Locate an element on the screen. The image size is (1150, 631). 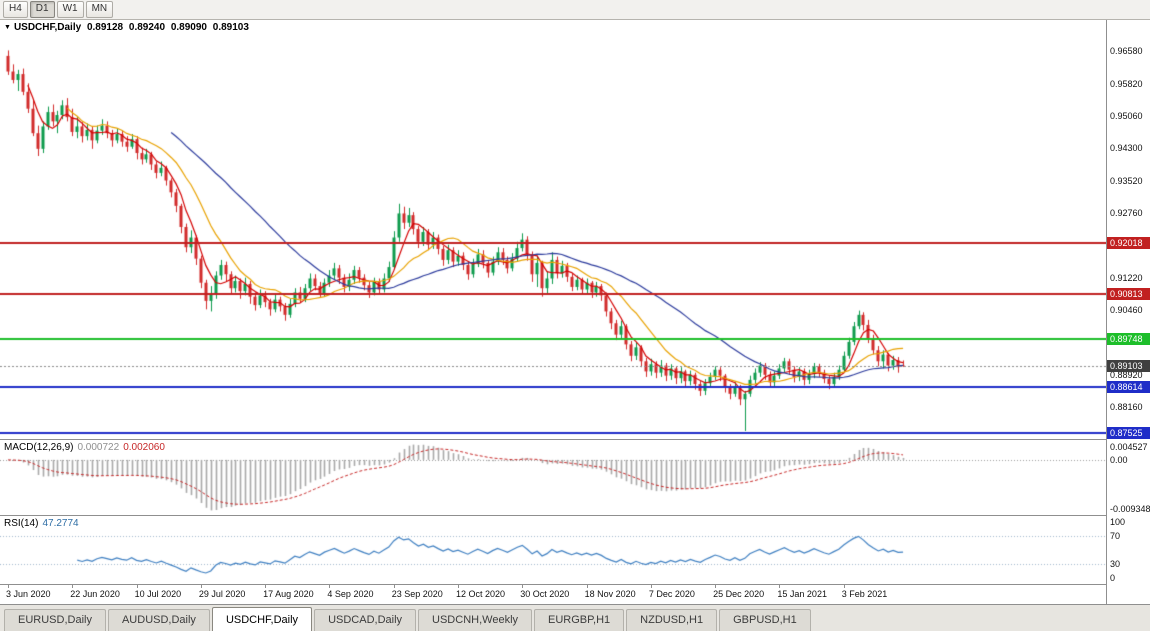
chart-tab-usdcad-daily: USDCAD,Daily is located at coordinates (365, 620).